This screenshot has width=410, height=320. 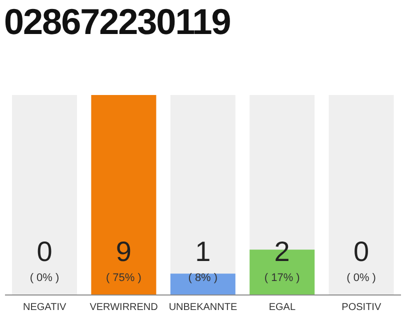 I want to click on chart-title: 028672230119, so click(x=117, y=22).